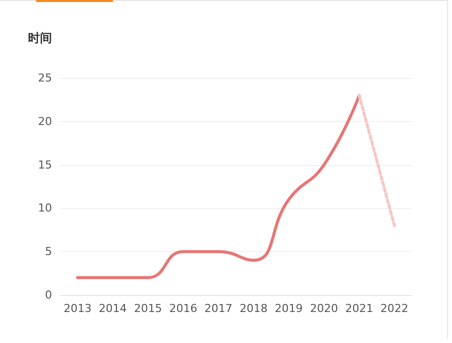  I want to click on x-tick-label: 2022, so click(394, 308).